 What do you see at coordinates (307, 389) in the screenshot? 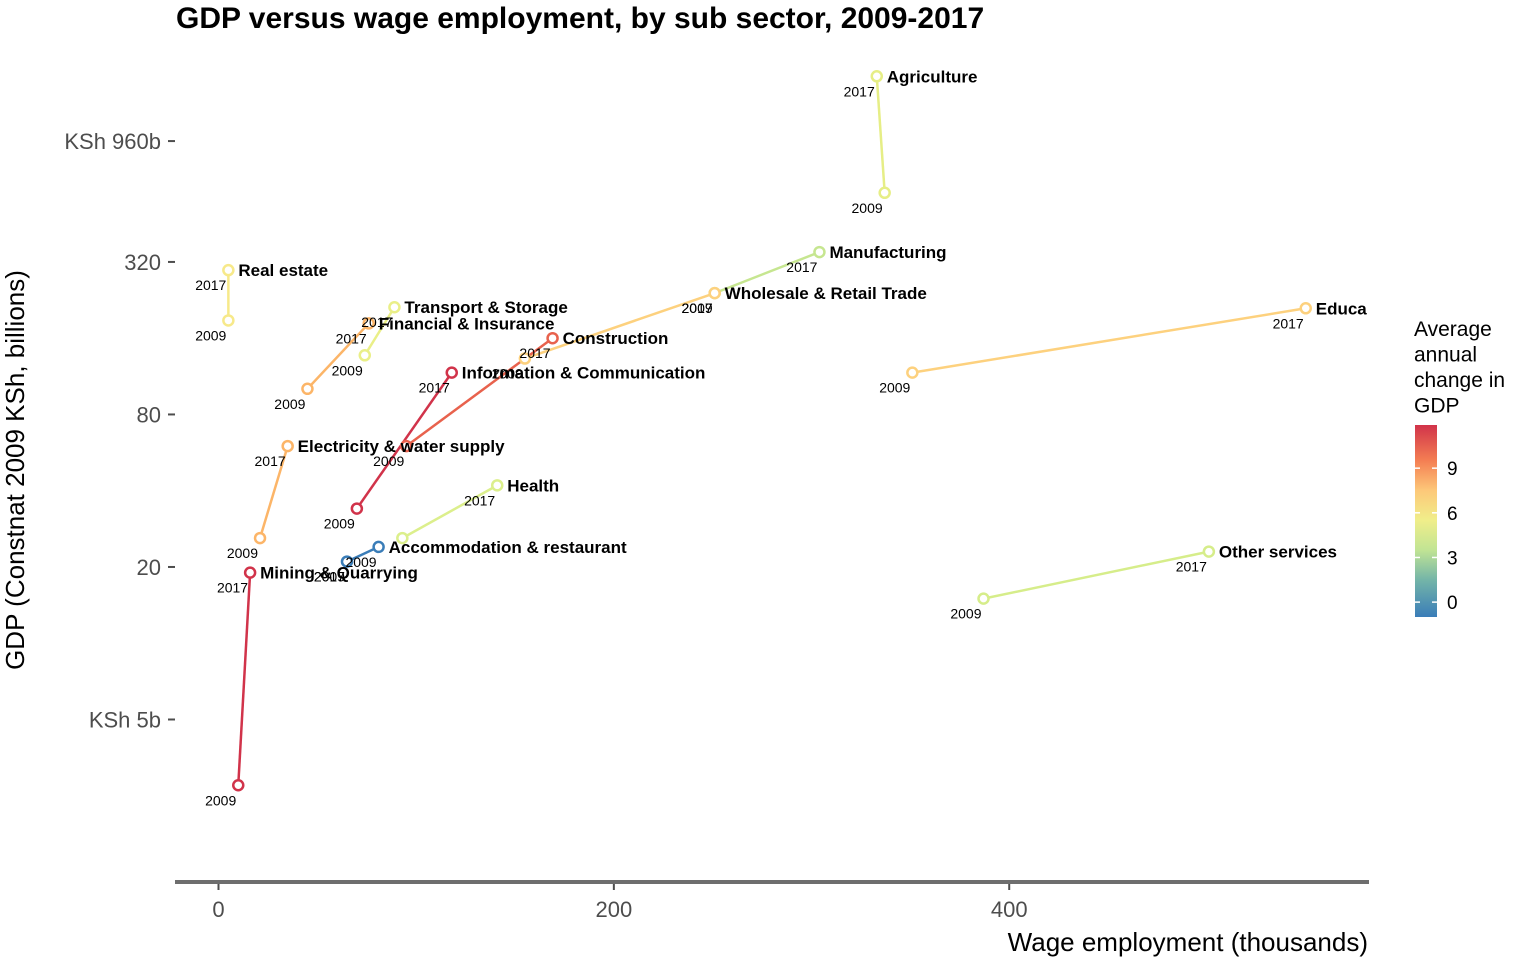
I see `point-financial-and-insurance-2009` at bounding box center [307, 389].